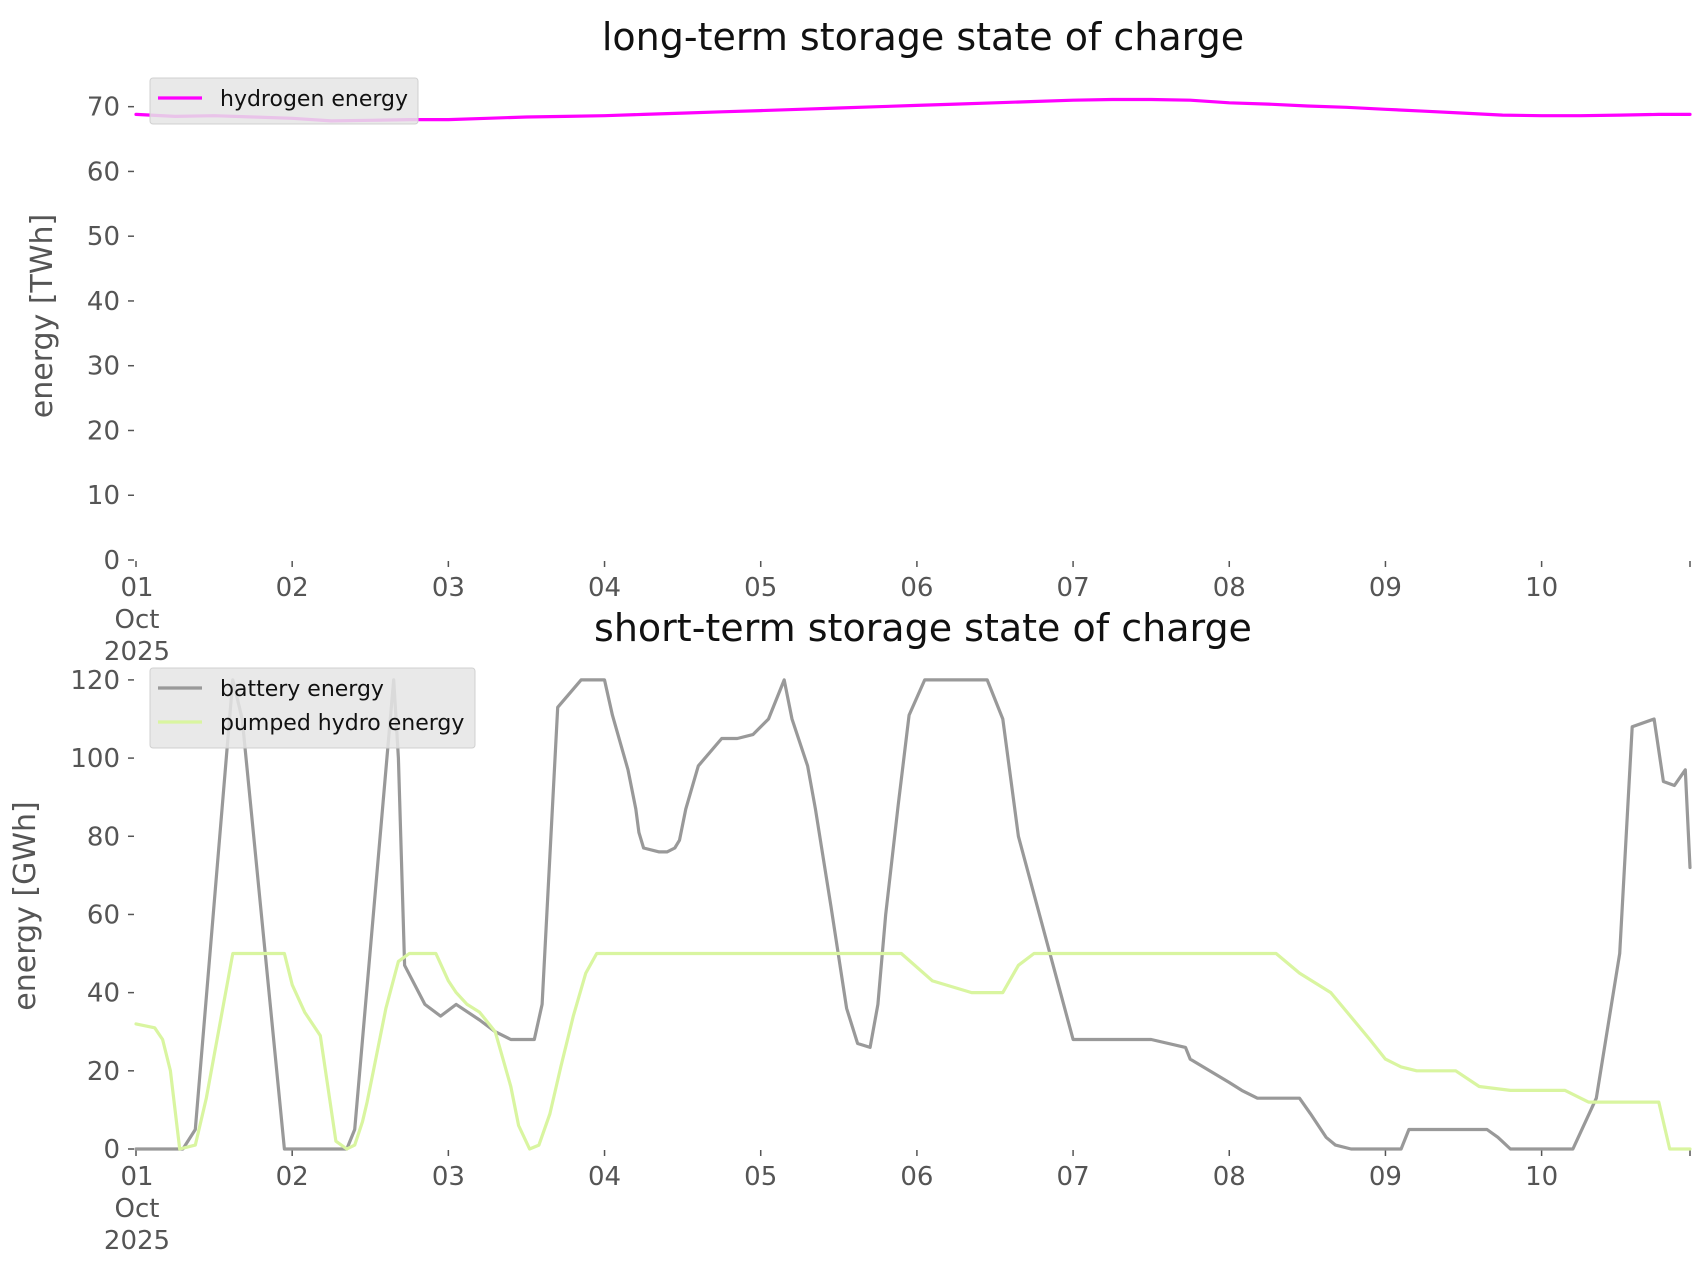 The height and width of the screenshot is (1277, 1706). Describe the element at coordinates (42, 316) in the screenshot. I see `y-axis-label: energy [TWh]` at that location.